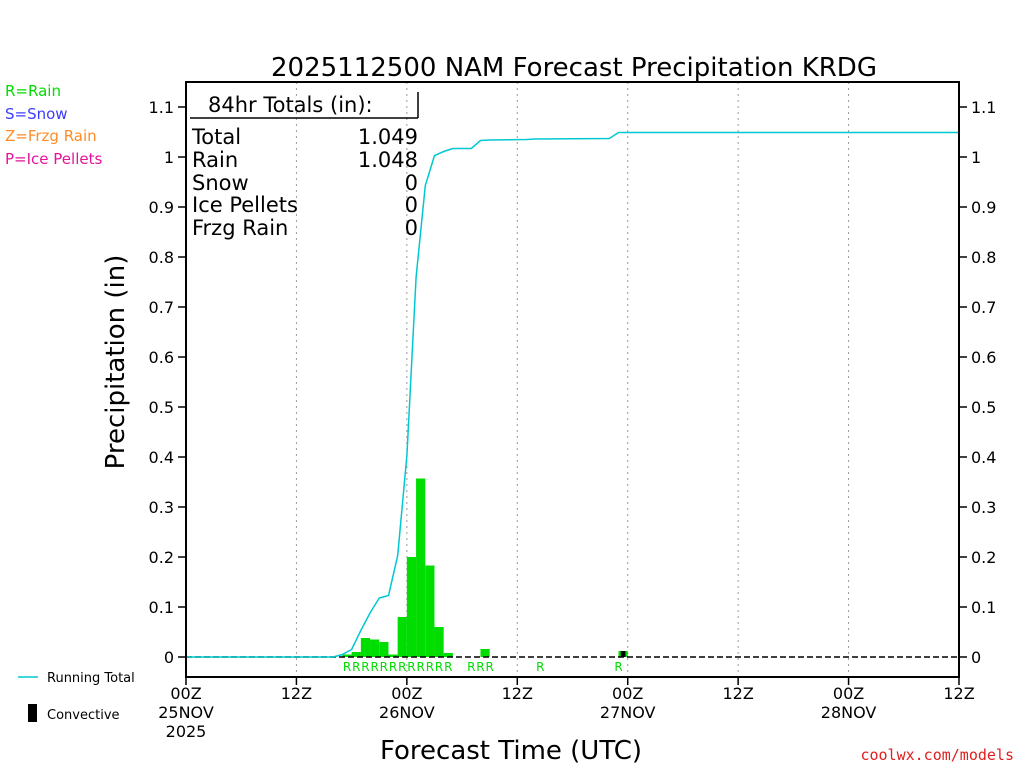 The width and height of the screenshot is (1024, 768). I want to click on y-tick-label-right: 0.5, so click(983, 407).